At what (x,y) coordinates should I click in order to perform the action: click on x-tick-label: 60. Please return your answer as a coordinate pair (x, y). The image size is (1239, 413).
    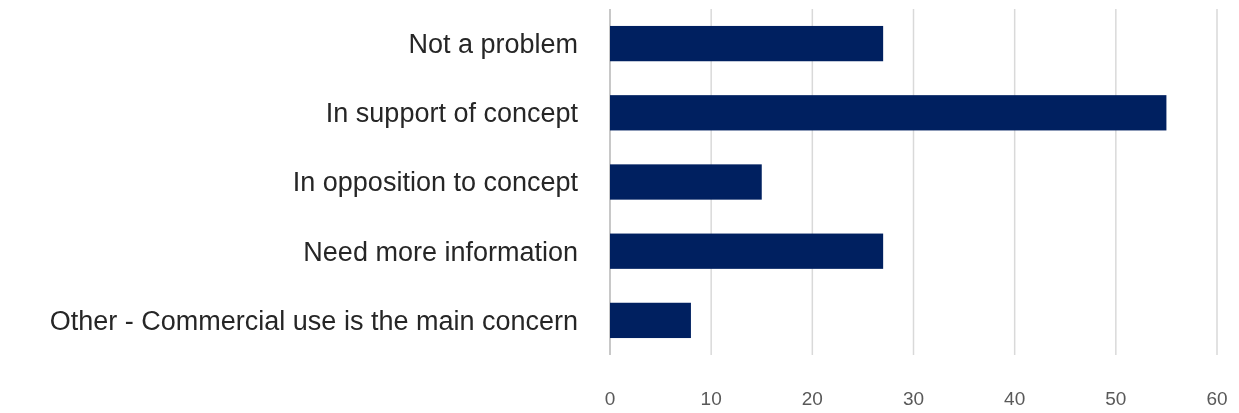
    Looking at the image, I should click on (1217, 398).